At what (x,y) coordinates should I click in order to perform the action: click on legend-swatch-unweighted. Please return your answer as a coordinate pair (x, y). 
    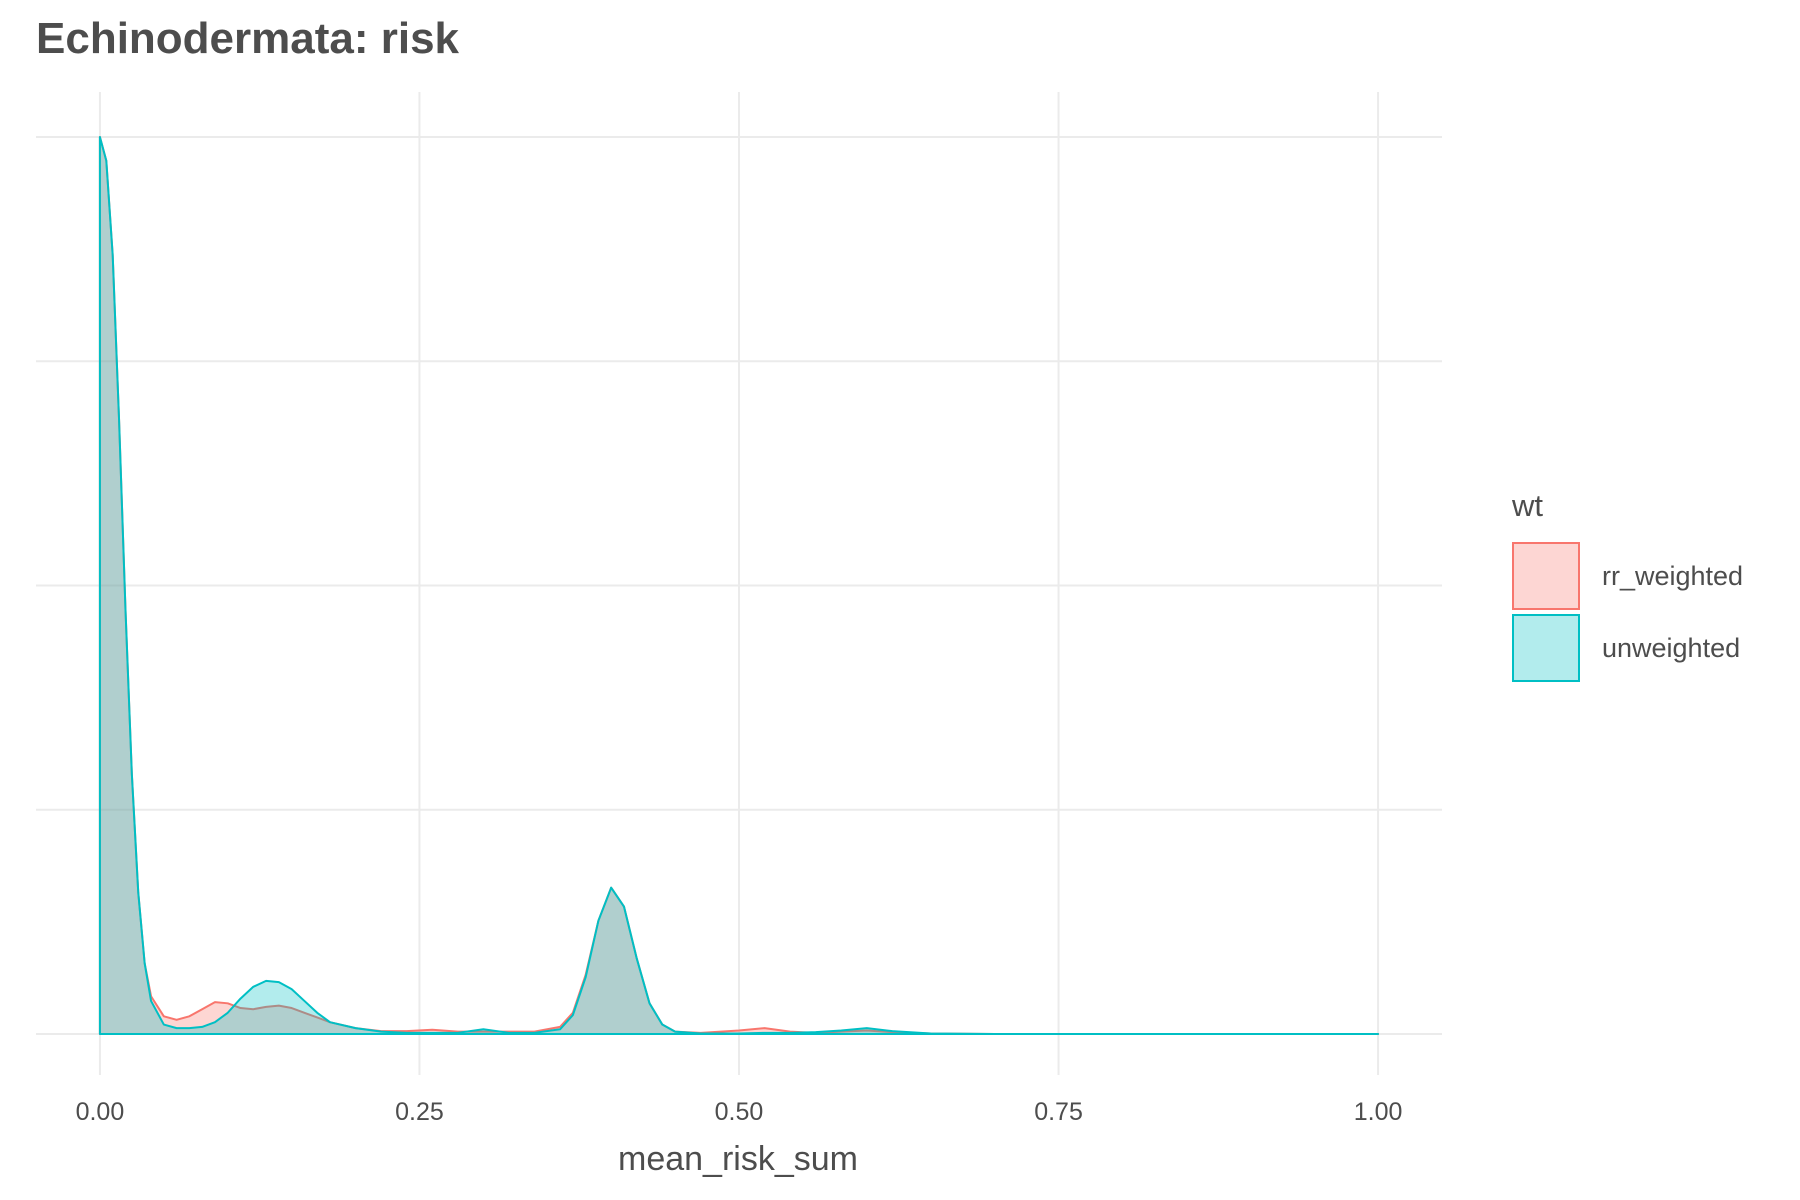
    Looking at the image, I should click on (1546, 648).